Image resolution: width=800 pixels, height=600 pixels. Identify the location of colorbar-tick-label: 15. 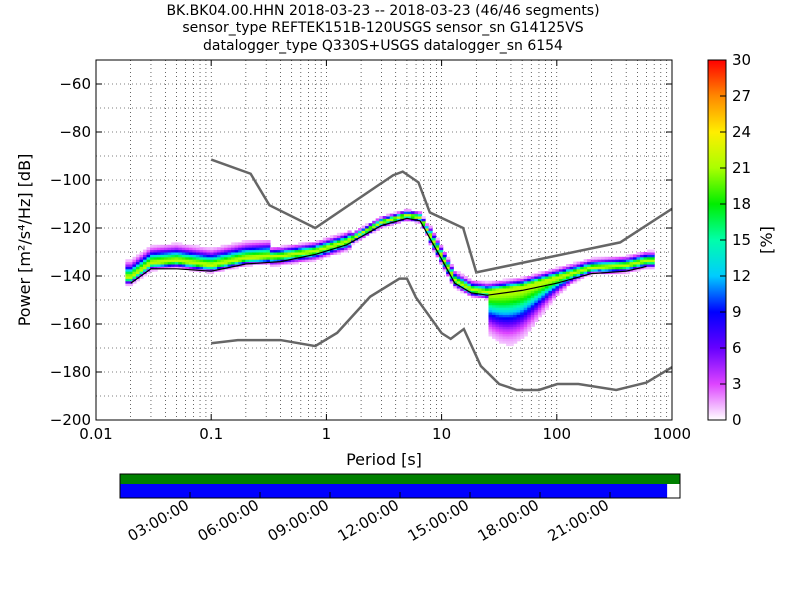
(741, 240).